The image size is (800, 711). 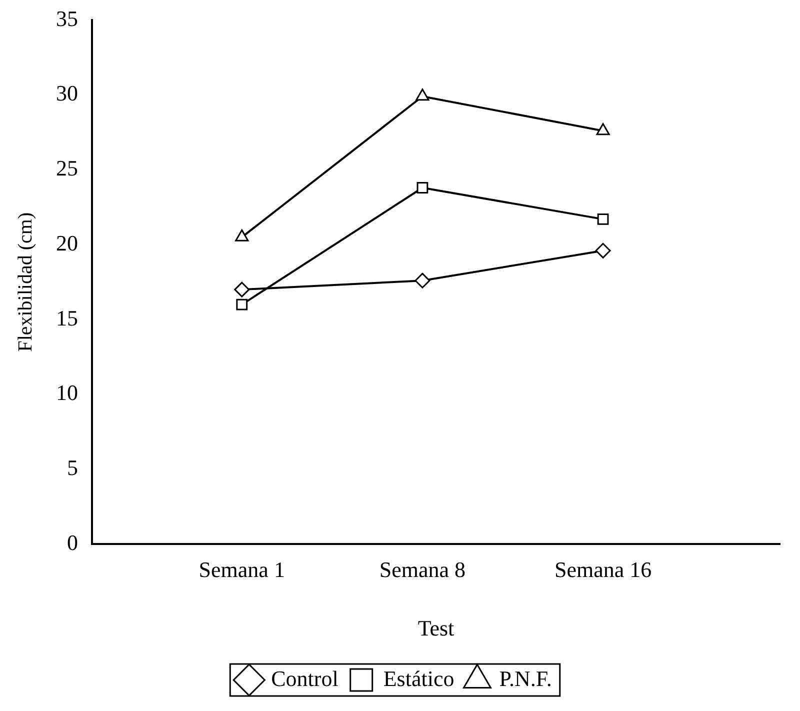 I want to click on legend-label: P.N.F., so click(x=525, y=678).